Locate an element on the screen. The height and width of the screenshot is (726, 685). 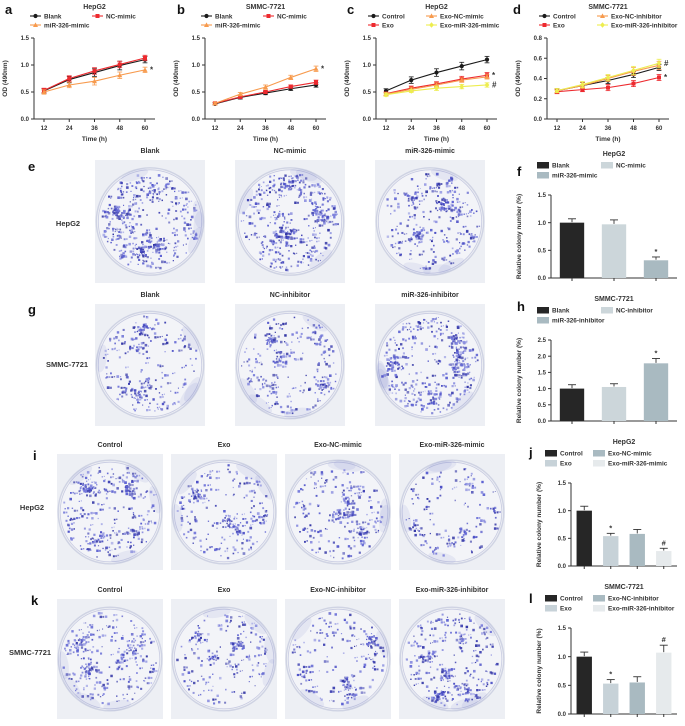
dish-condition-label: Exo-miR-326-inhibitor is located at coordinates (452, 590).